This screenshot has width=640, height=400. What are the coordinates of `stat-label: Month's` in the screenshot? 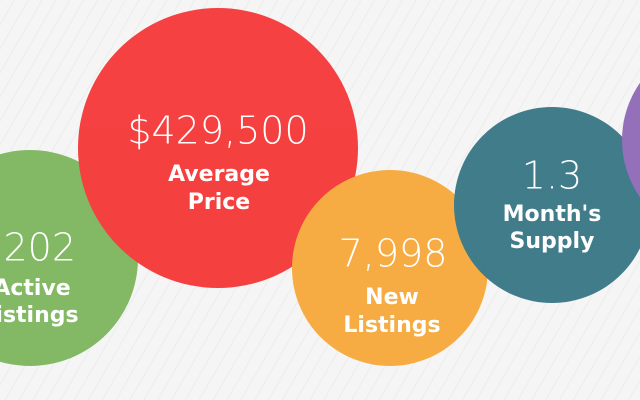 It's located at (552, 214).